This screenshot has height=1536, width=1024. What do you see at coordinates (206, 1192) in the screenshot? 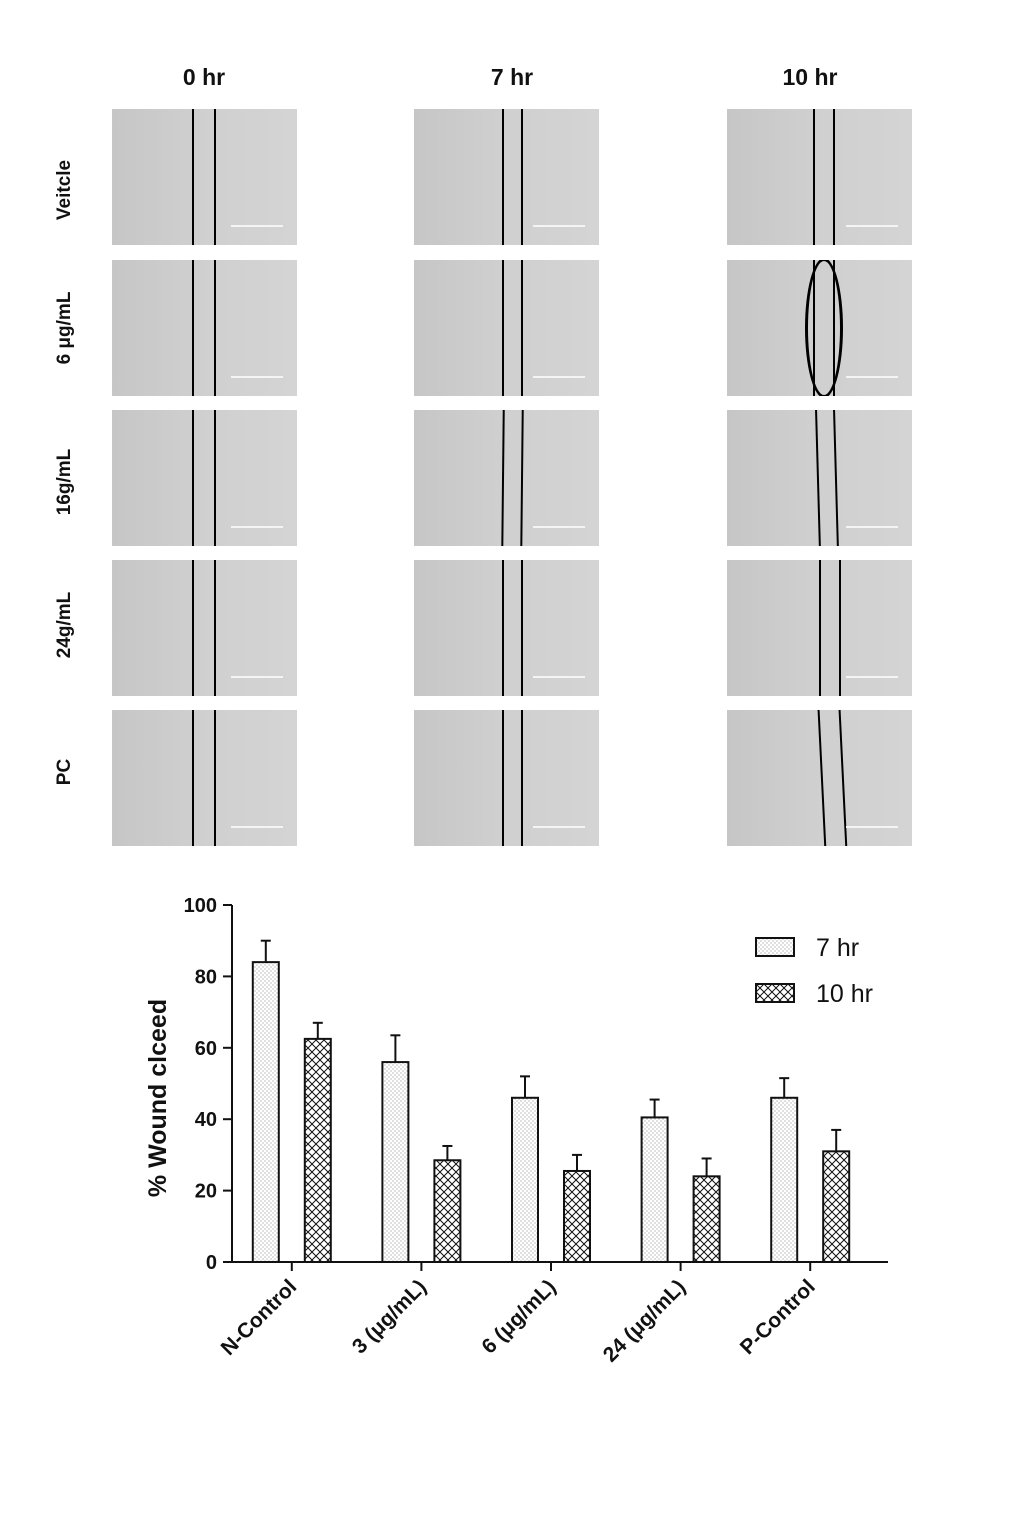
I see `y-tick-label: 20` at bounding box center [206, 1192].